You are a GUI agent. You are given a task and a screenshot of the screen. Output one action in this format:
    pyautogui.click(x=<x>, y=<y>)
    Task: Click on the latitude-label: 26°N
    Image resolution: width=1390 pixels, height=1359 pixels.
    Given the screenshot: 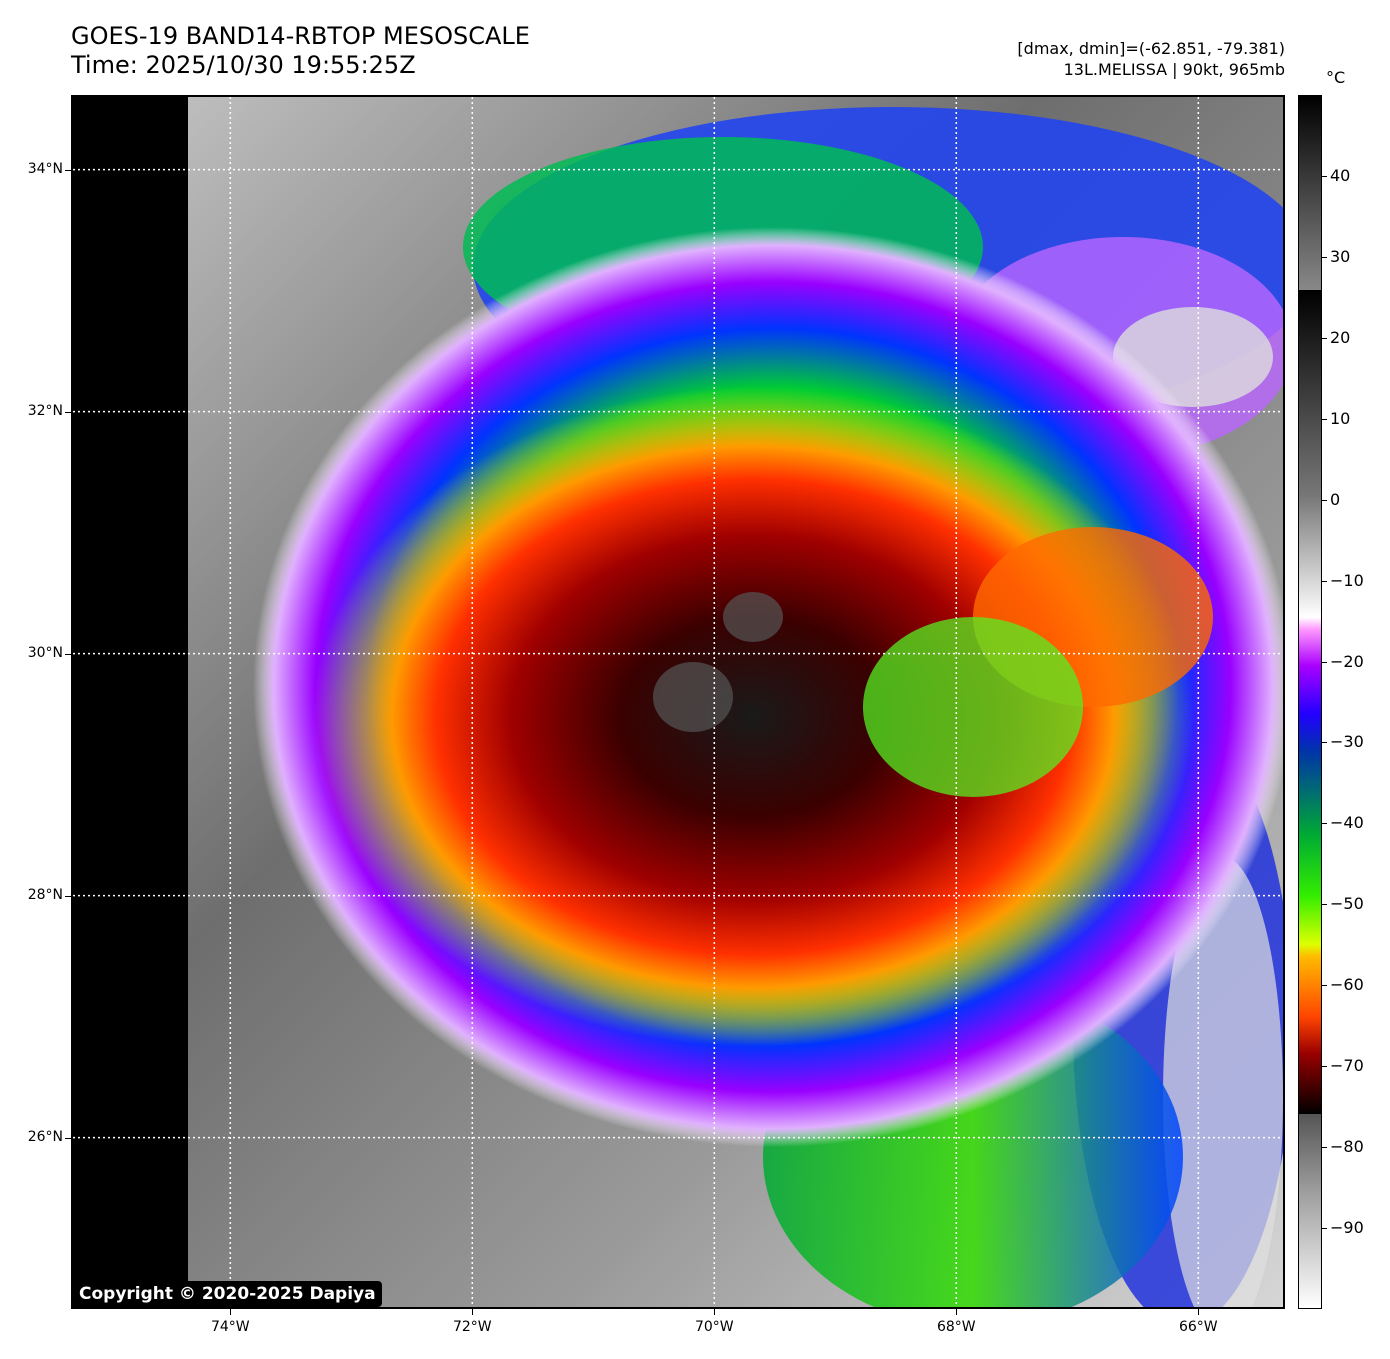 What is the action you would take?
    pyautogui.click(x=45, y=1136)
    